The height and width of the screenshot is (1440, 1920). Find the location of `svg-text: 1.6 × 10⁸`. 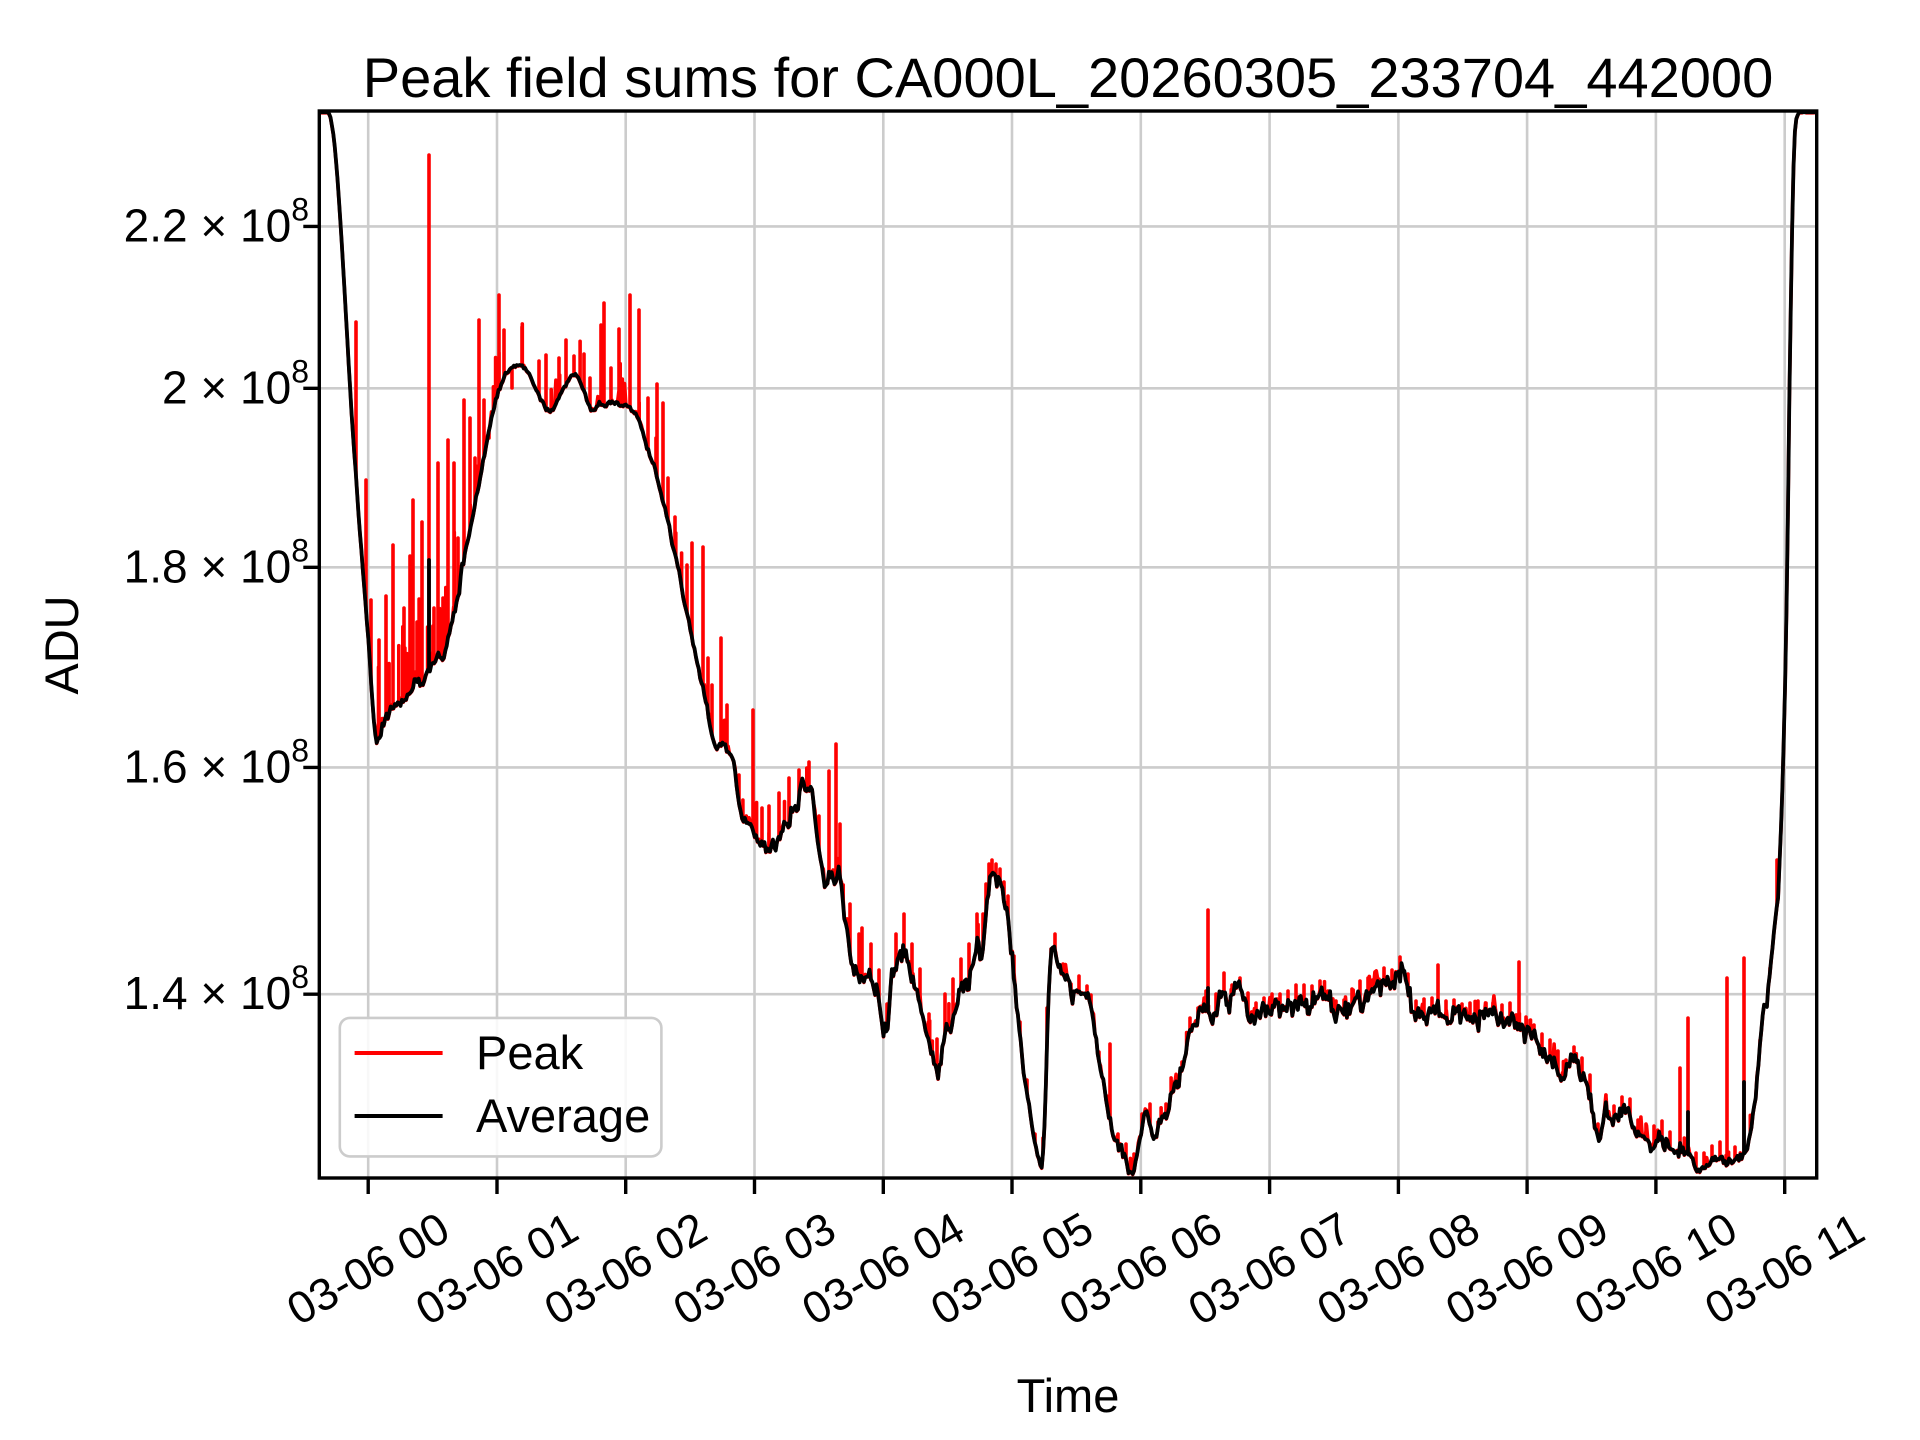

svg-text: 1.6 × 10⁸ is located at coordinates (216, 762).